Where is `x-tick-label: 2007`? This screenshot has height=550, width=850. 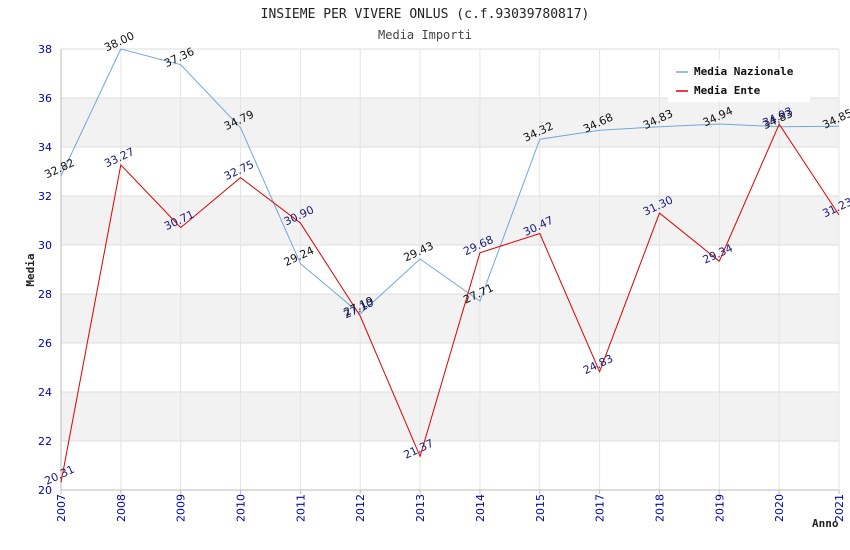
x-tick-label: 2007 is located at coordinates (61, 508).